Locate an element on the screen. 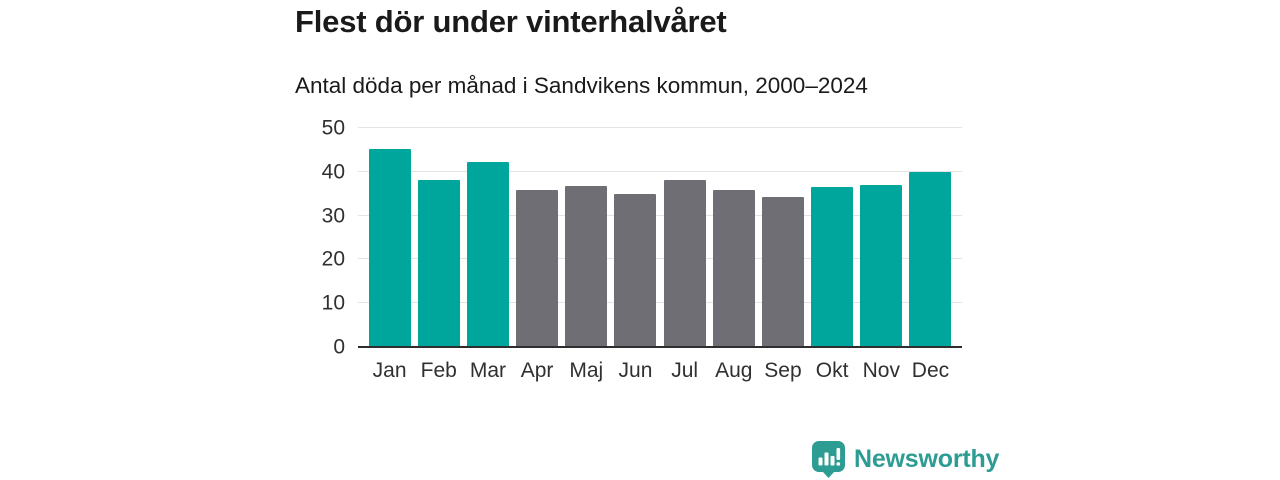  bar-nov is located at coordinates (881, 265).